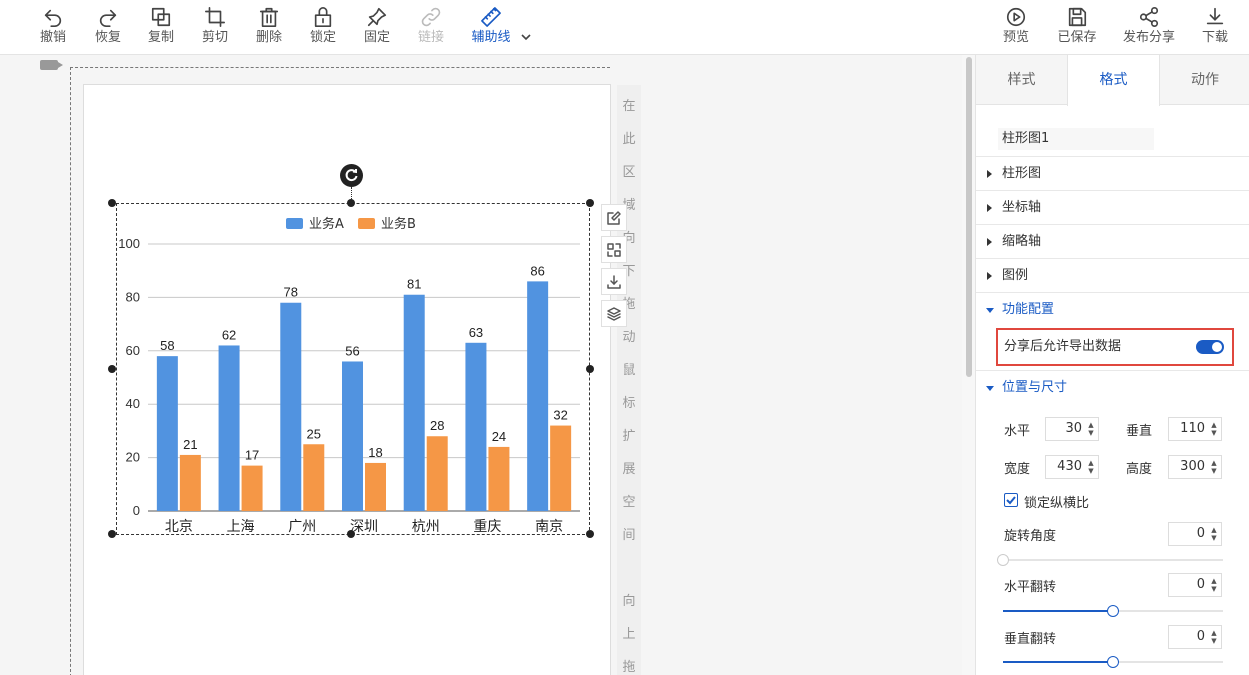 This screenshot has height=675, width=1249. I want to click on drop-hint-char: 标, so click(629, 403).